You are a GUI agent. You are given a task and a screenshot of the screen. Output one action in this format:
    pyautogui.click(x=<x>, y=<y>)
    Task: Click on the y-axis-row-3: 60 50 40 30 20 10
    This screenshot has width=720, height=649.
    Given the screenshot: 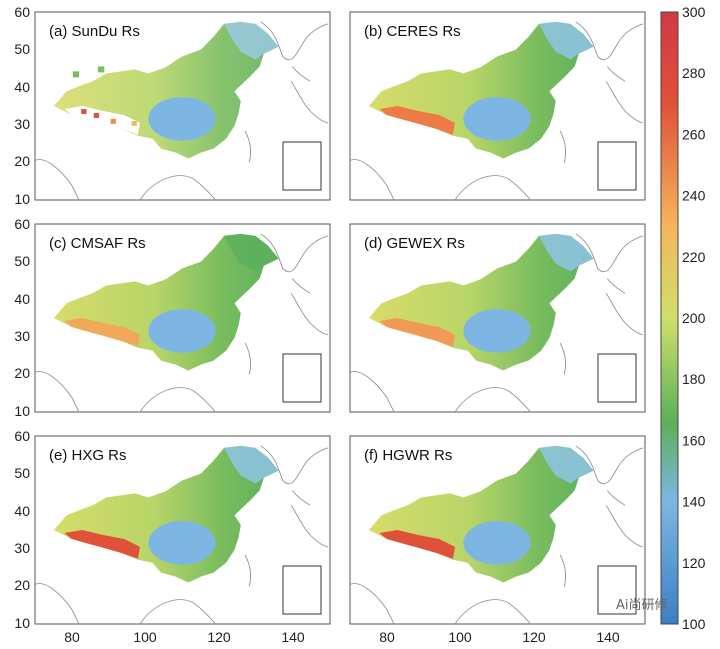 What is the action you would take?
    pyautogui.click(x=22, y=529)
    